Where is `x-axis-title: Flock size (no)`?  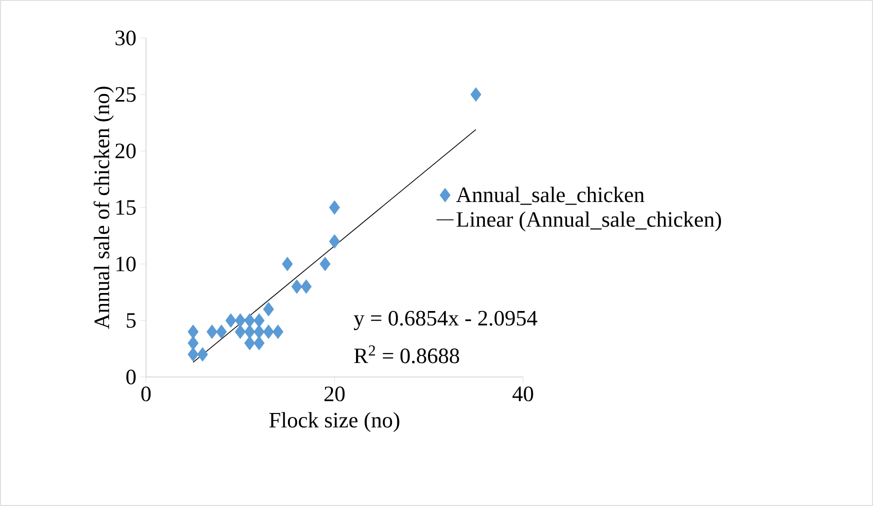 x-axis-title: Flock size (no) is located at coordinates (334, 422).